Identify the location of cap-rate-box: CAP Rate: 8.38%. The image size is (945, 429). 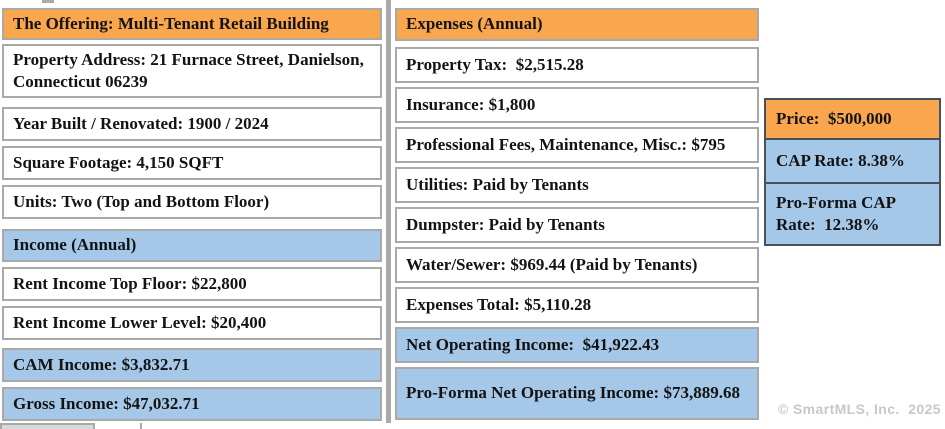
(852, 161).